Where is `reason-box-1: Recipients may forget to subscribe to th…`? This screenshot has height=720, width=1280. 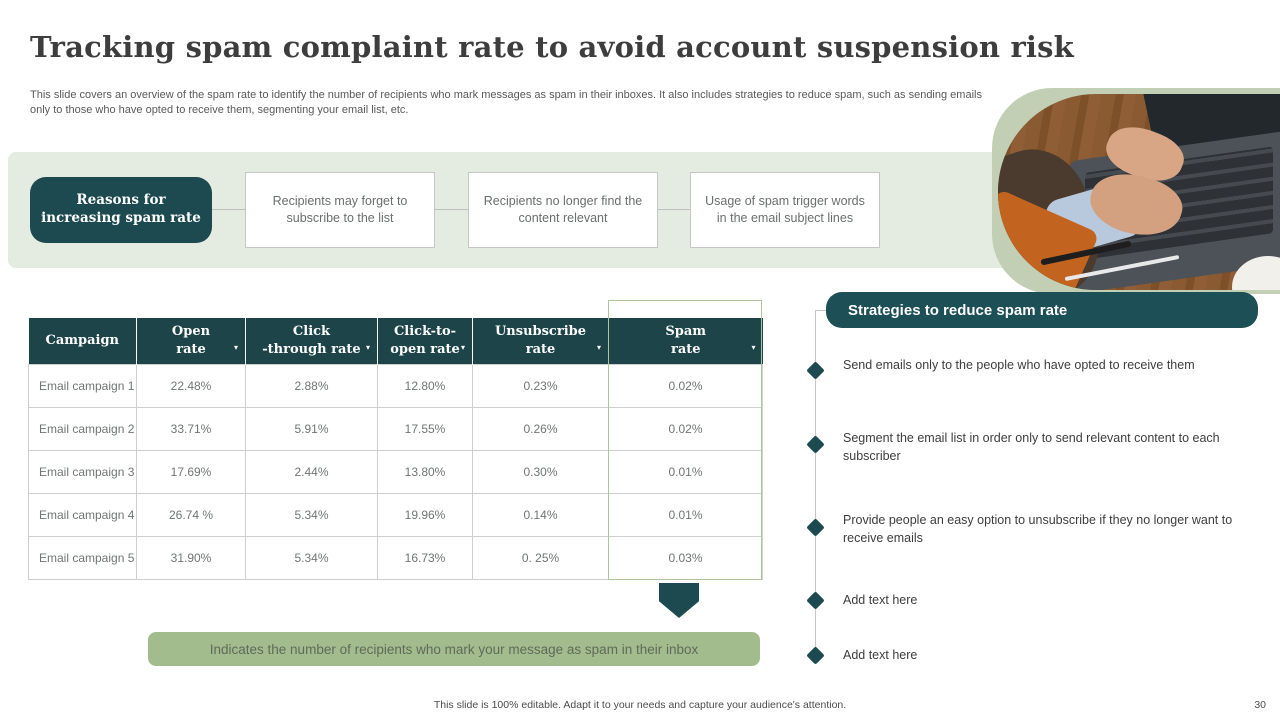 reason-box-1: Recipients may forget to subscribe to th… is located at coordinates (340, 210).